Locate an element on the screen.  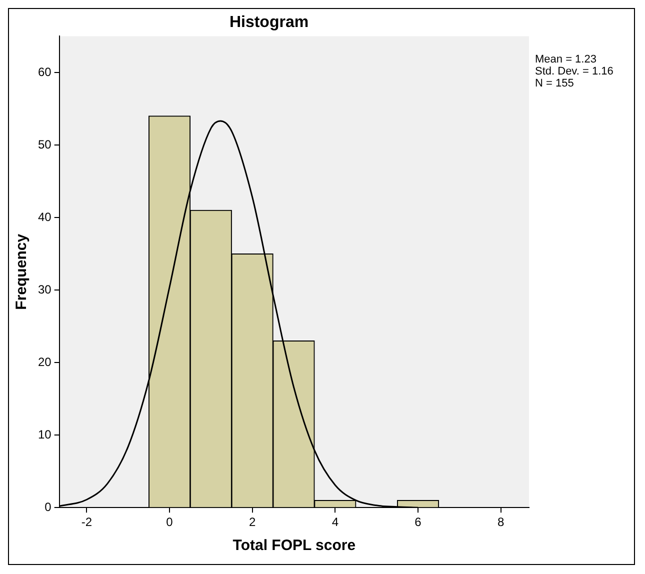
y-tick-label: 20 is located at coordinates (45, 361).